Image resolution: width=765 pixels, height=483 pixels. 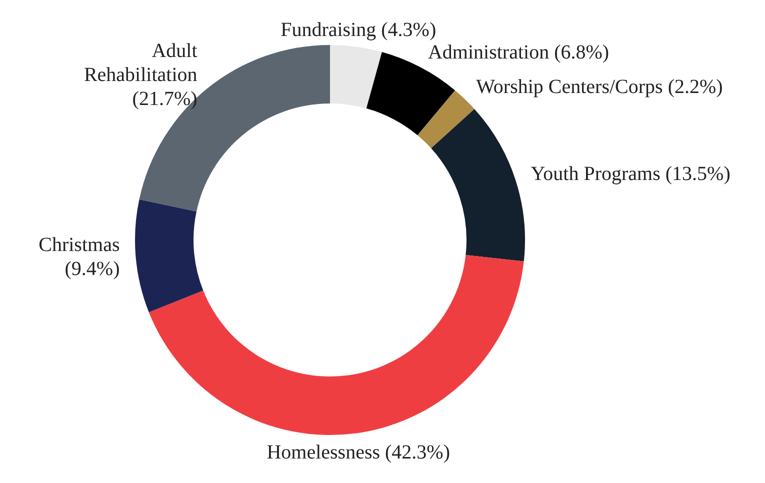 I want to click on slice-label: Fundraising (4.3%), so click(x=358, y=30).